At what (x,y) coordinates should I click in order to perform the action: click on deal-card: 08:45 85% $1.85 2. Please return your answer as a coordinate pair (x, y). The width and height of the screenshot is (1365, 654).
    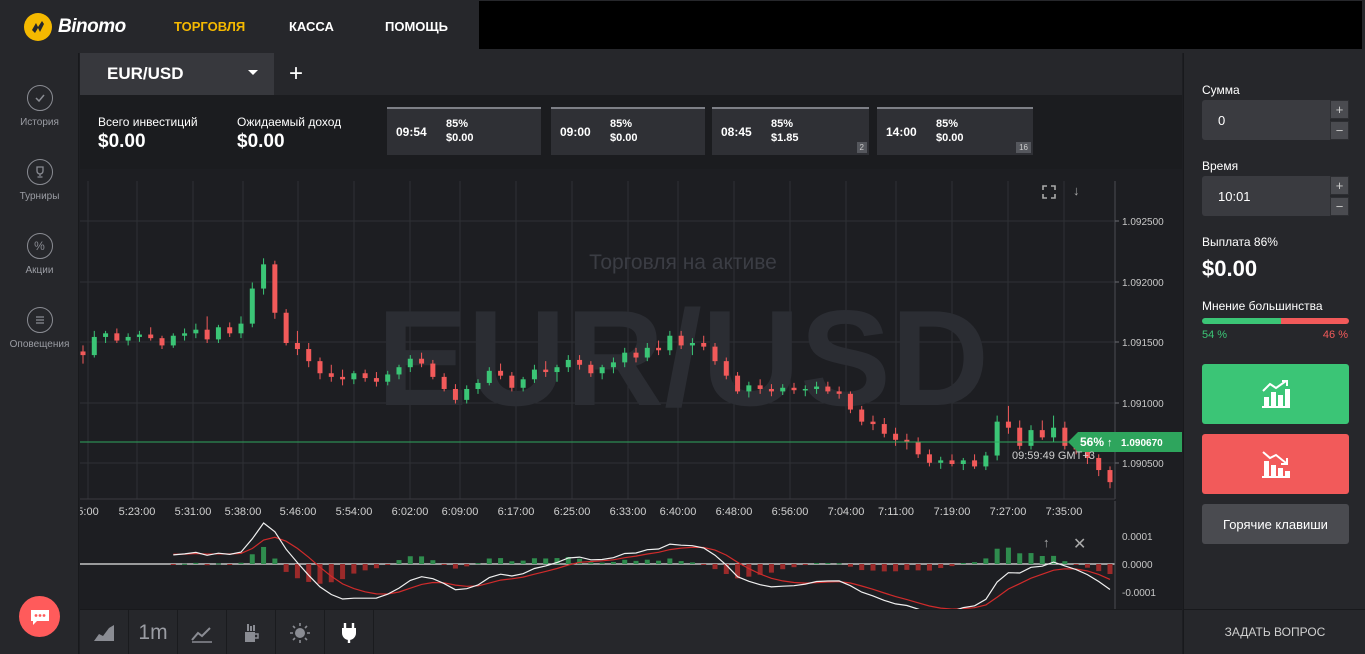
    Looking at the image, I should click on (790, 131).